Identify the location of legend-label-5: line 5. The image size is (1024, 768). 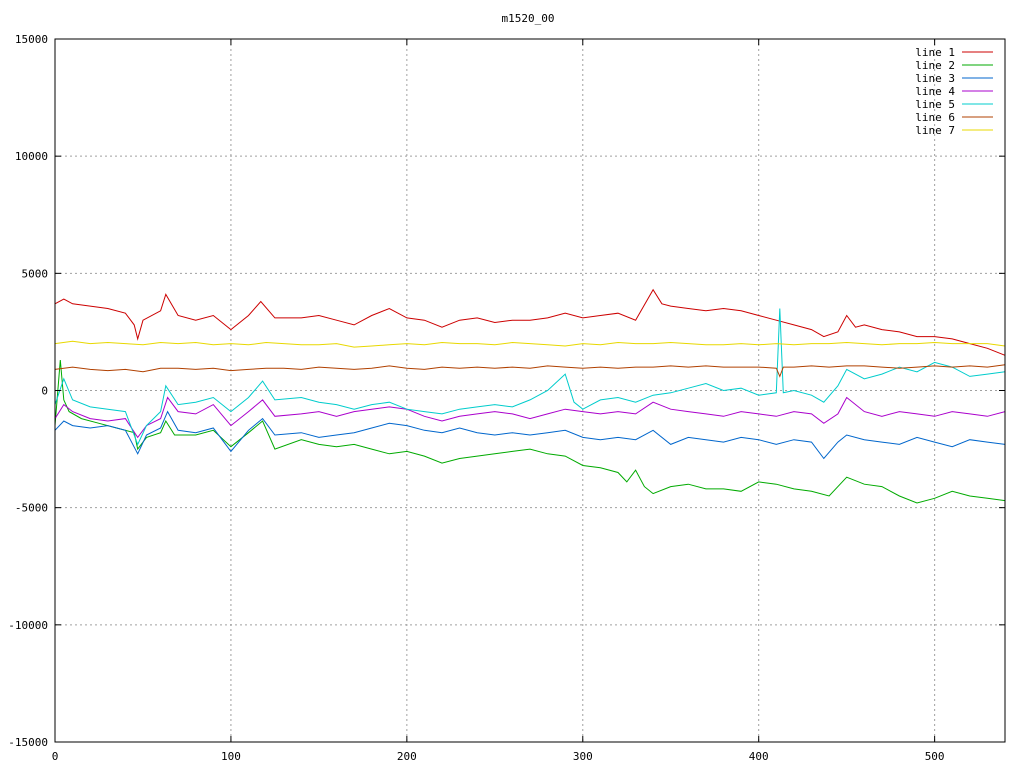
(935, 104).